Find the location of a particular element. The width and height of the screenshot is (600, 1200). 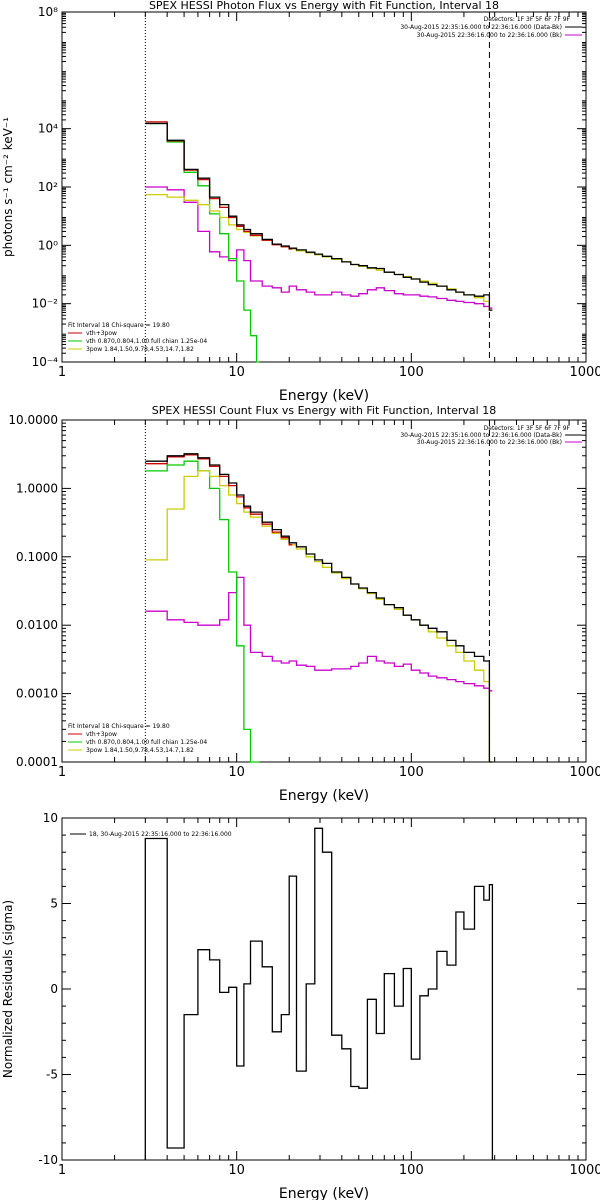

y-tick-label: 0.0100 is located at coordinates (37, 625).